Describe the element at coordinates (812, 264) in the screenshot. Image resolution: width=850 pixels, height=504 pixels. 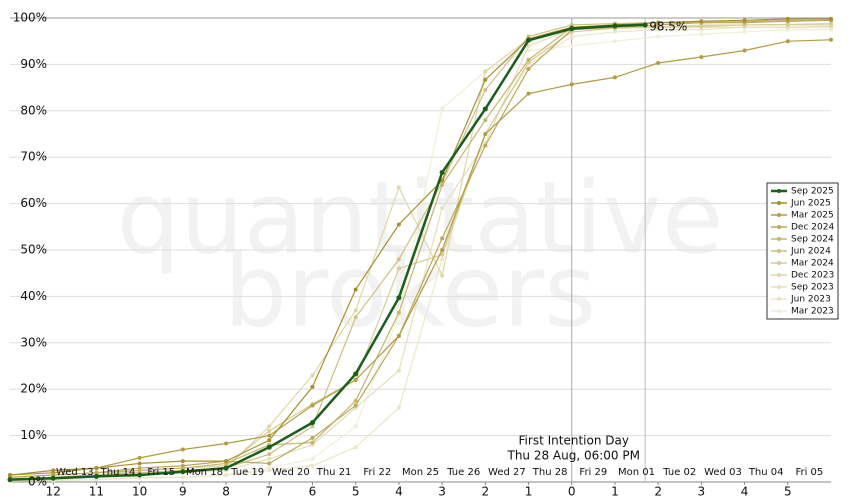
I see `legend-label: Mar 2024` at that location.